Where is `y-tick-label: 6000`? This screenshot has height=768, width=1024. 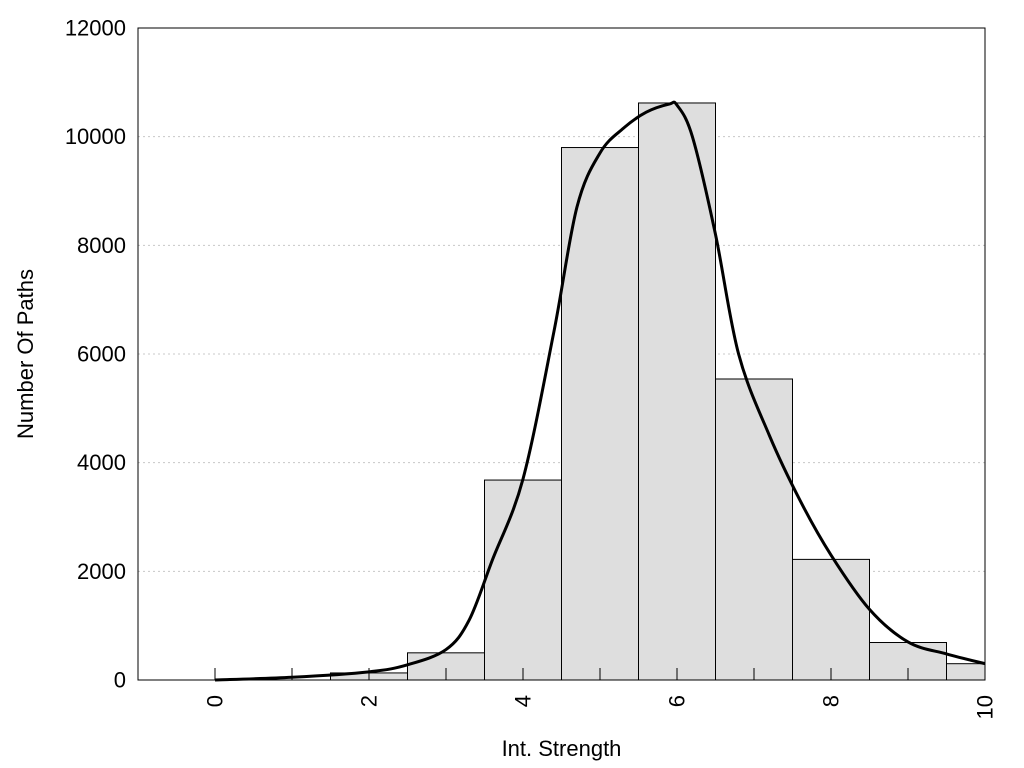
y-tick-label: 6000 is located at coordinates (101, 354).